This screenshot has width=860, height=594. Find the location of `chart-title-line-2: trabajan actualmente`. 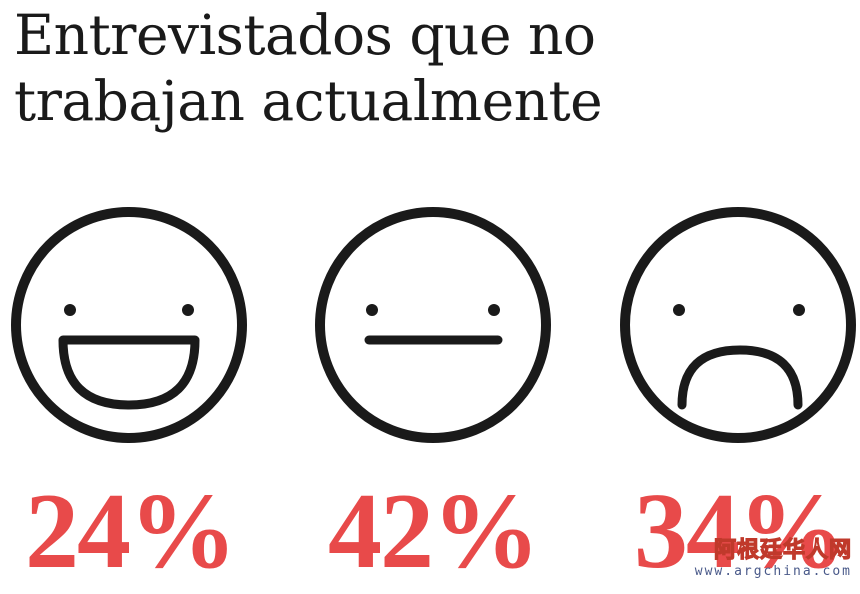

chart-title-line-2: trabajan actualmente is located at coordinates (308, 101).